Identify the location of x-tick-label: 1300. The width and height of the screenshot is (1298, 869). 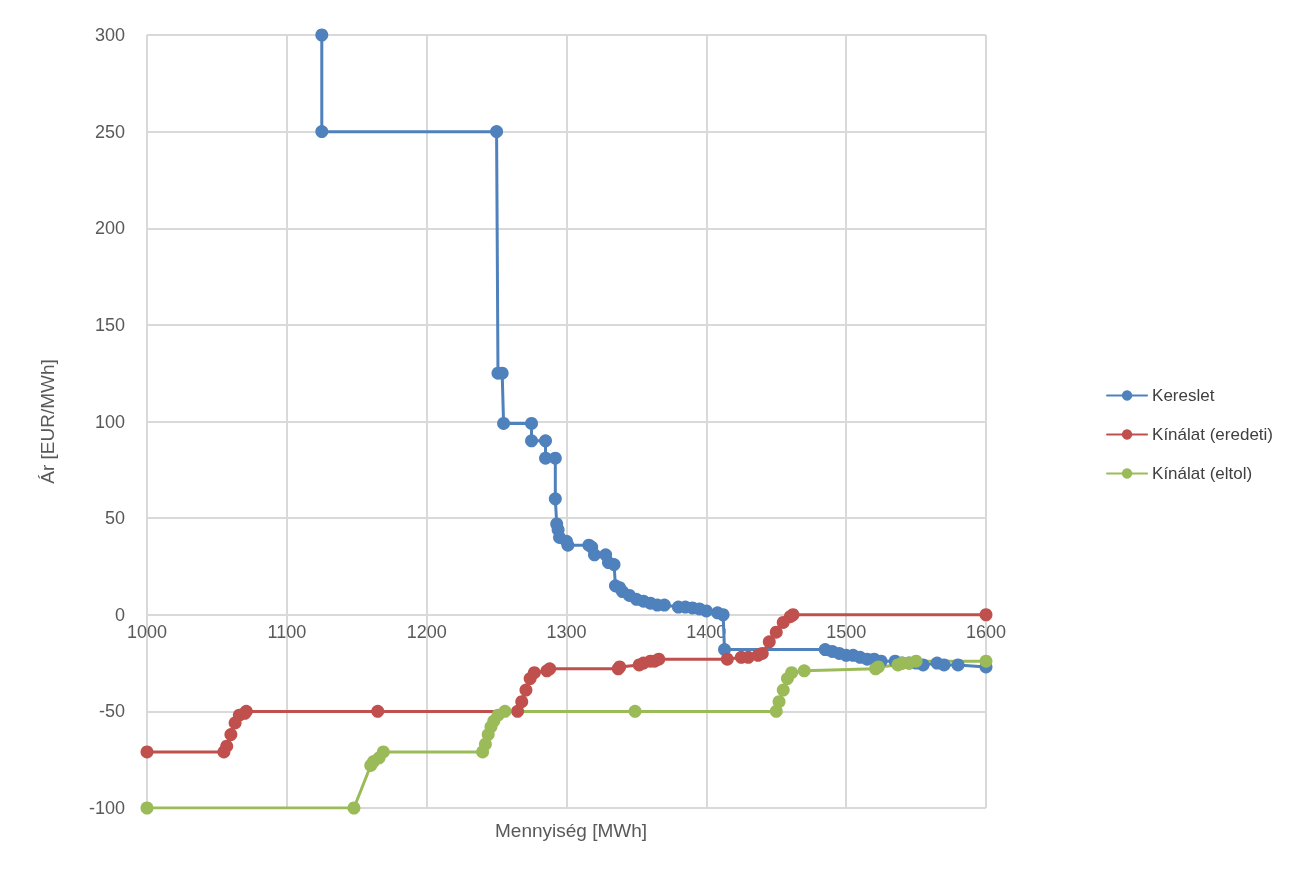
(566, 631).